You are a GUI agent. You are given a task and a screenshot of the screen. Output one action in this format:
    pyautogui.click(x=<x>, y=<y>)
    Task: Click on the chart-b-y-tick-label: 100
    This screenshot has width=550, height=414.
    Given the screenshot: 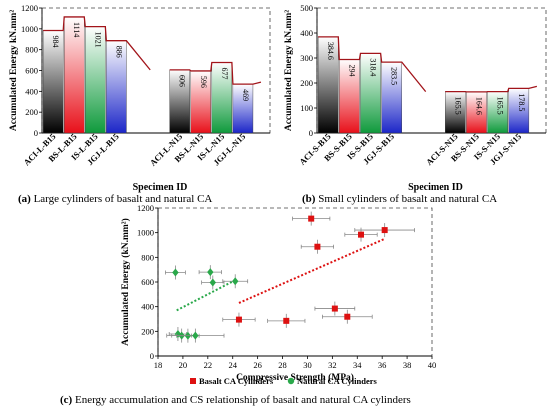 What is the action you would take?
    pyautogui.click(x=306, y=108)
    